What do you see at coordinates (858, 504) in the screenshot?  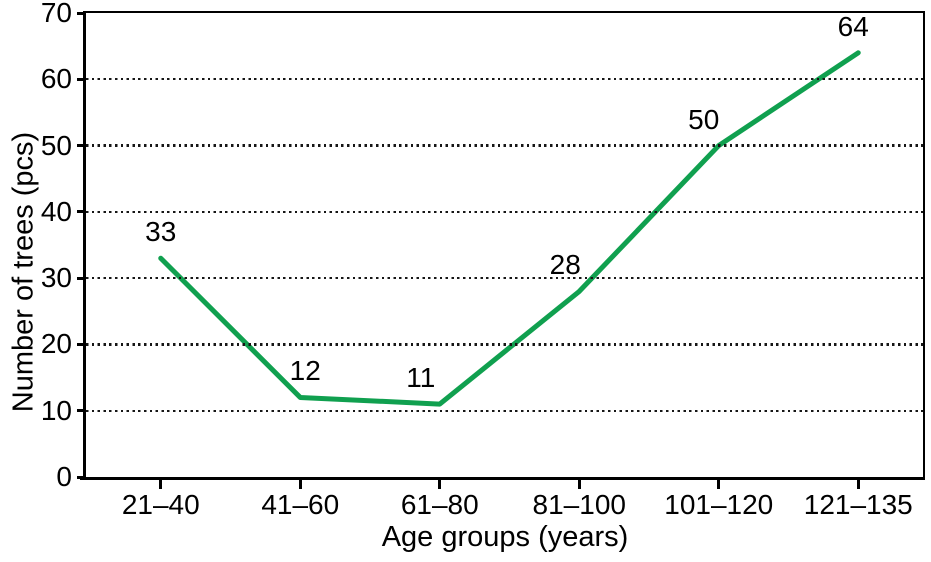 I see `x-tick-label: 121–135` at bounding box center [858, 504].